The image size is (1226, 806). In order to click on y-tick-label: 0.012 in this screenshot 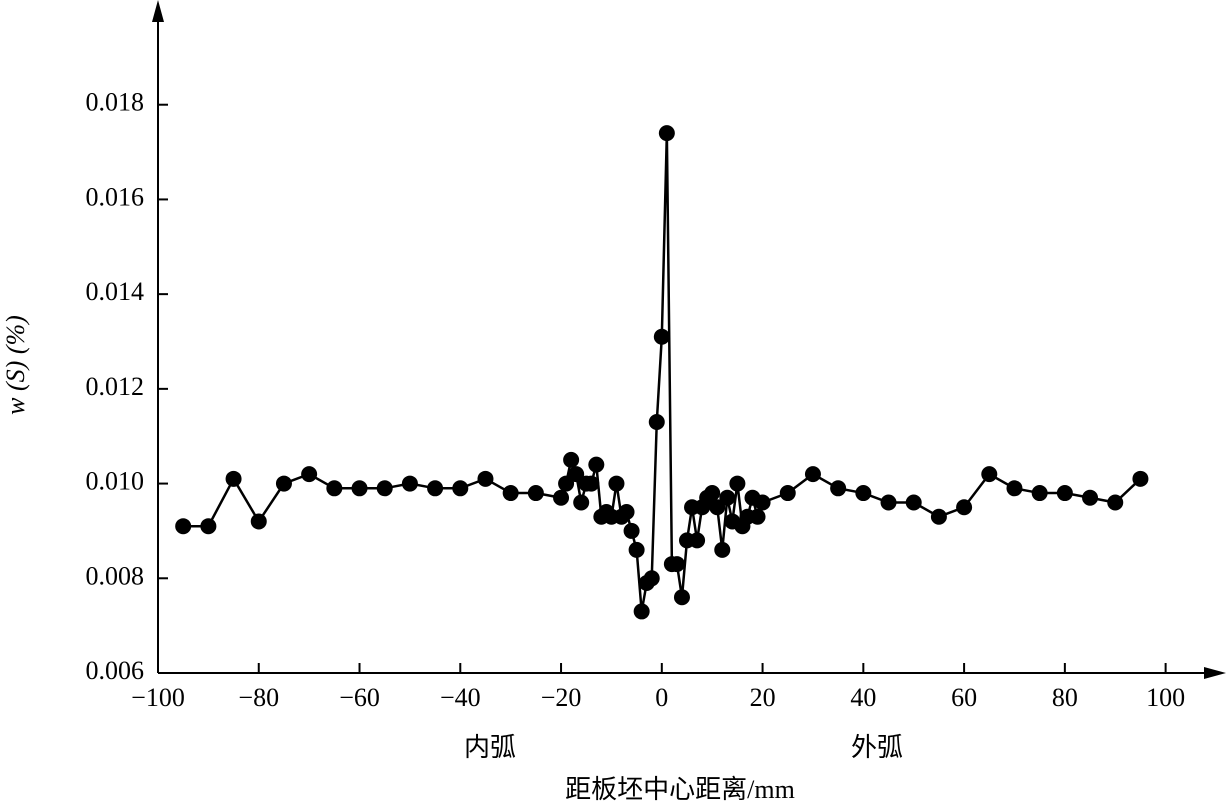, I will do `click(115, 386)`.